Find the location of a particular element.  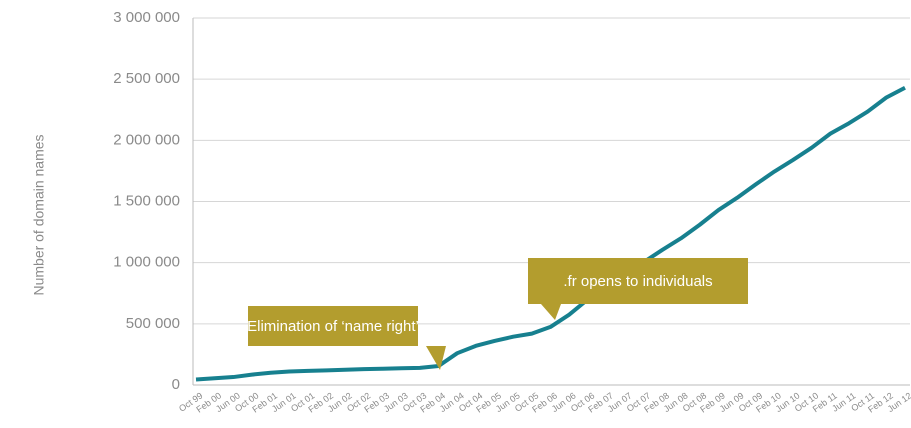

annotation: Elimination of ‘name right’ is located at coordinates (346, 338).